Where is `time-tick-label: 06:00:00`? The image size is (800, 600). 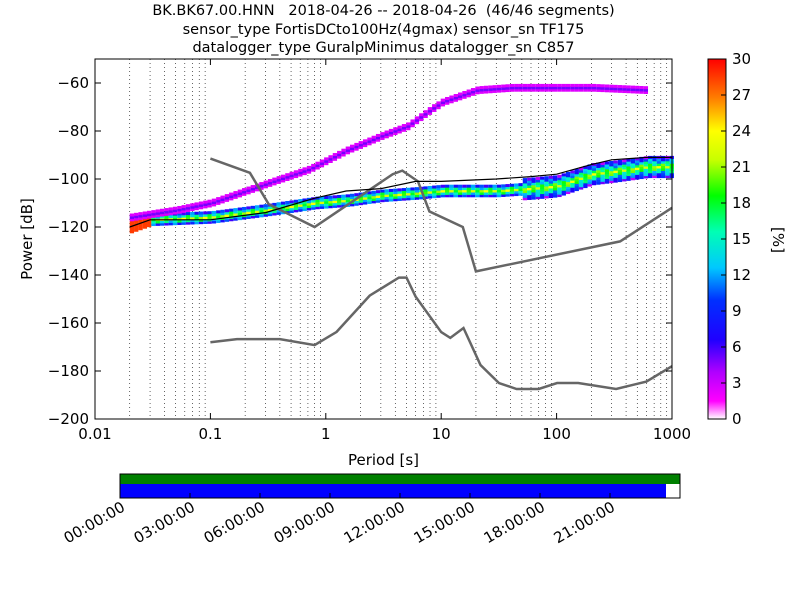
time-tick-label: 06:00:00 is located at coordinates (234, 522).